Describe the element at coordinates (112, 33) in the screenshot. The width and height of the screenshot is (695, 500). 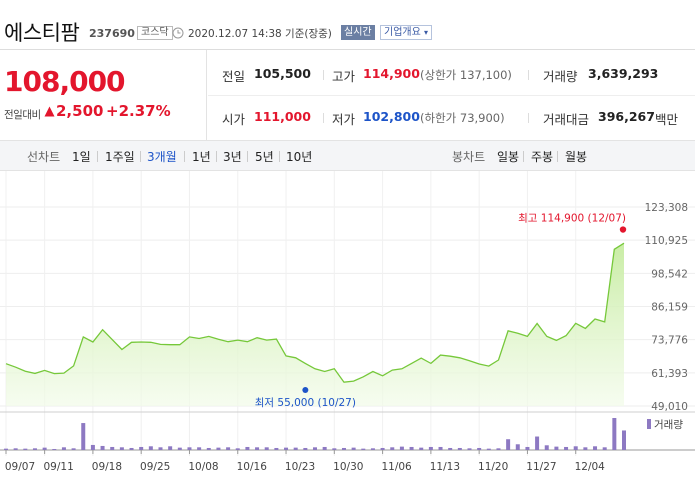
I see `stock-code: 237690` at that location.